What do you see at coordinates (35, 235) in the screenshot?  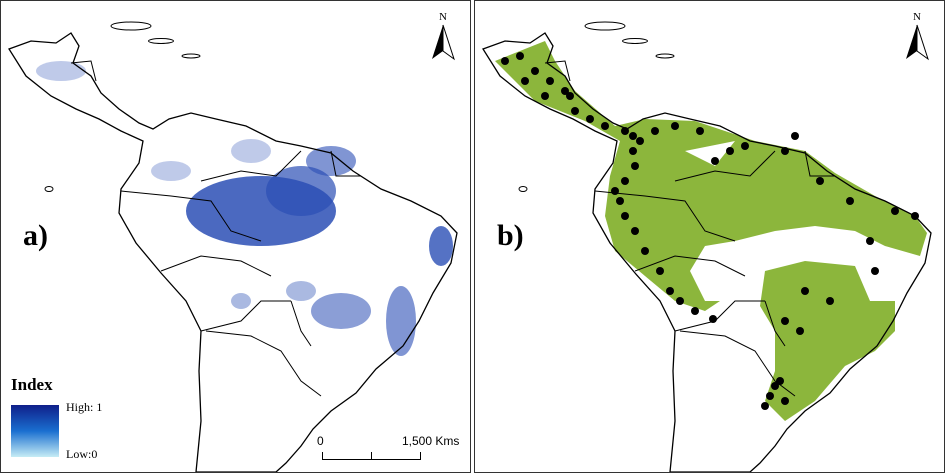 I see `panel-label: a)` at bounding box center [35, 235].